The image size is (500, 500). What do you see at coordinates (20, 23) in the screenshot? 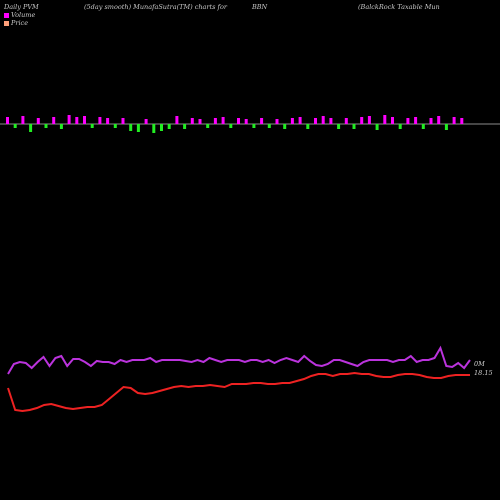
I see `legend-price-label: Price` at bounding box center [20, 23].